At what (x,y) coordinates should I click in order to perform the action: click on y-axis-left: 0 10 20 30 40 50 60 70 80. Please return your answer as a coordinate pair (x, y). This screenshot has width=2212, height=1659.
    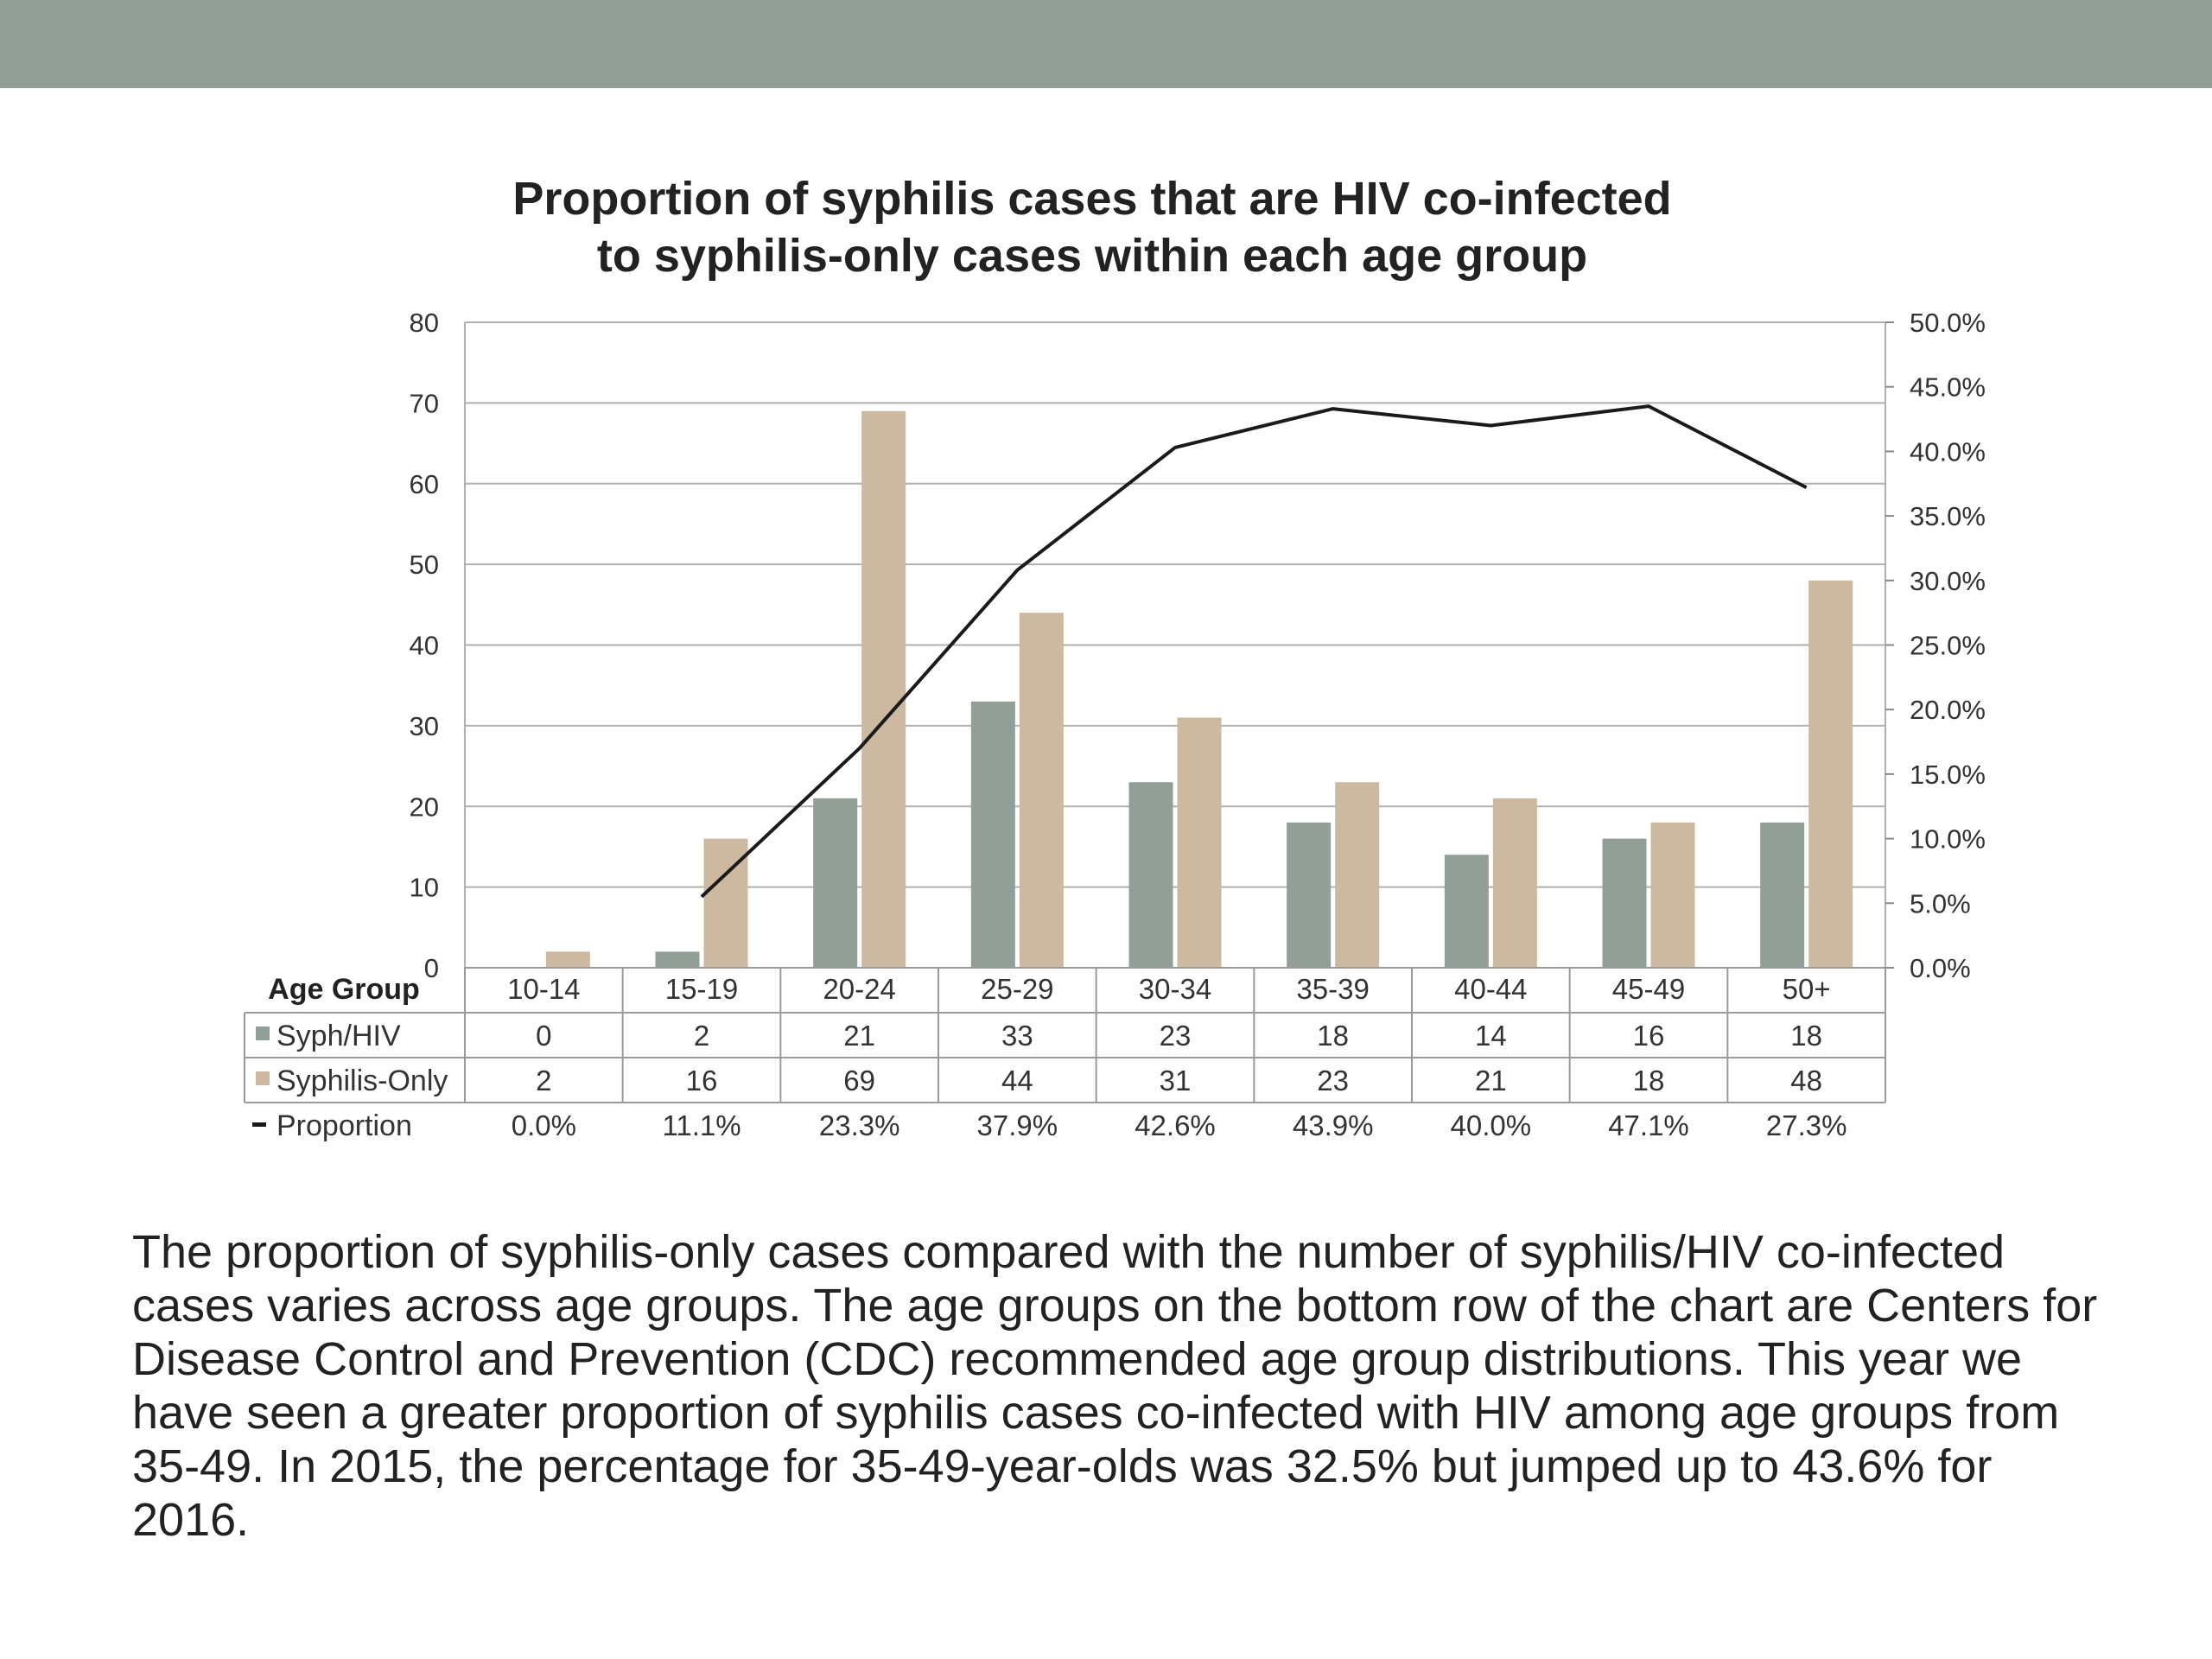
    Looking at the image, I should click on (424, 645).